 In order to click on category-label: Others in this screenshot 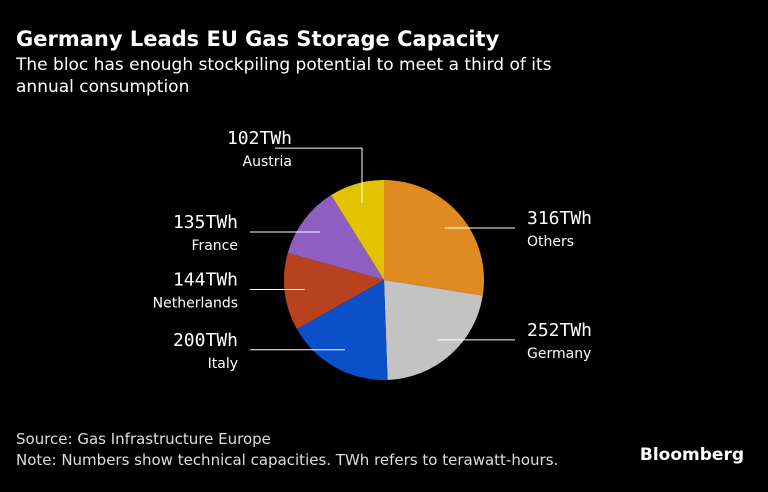, I will do `click(550, 242)`.